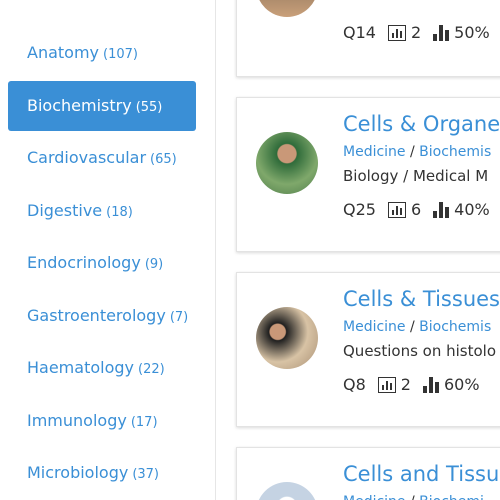  Describe the element at coordinates (472, 209) in the screenshot. I see `score: 40%` at that location.